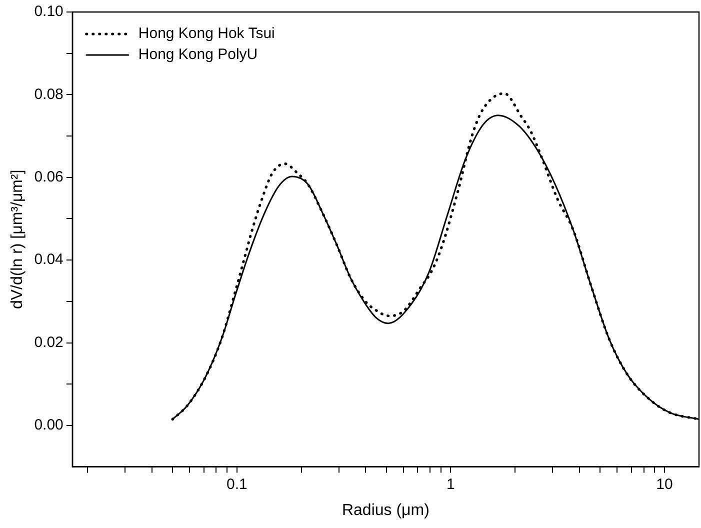  Describe the element at coordinates (386, 510) in the screenshot. I see `x-axis-title: Radius (μm)` at that location.